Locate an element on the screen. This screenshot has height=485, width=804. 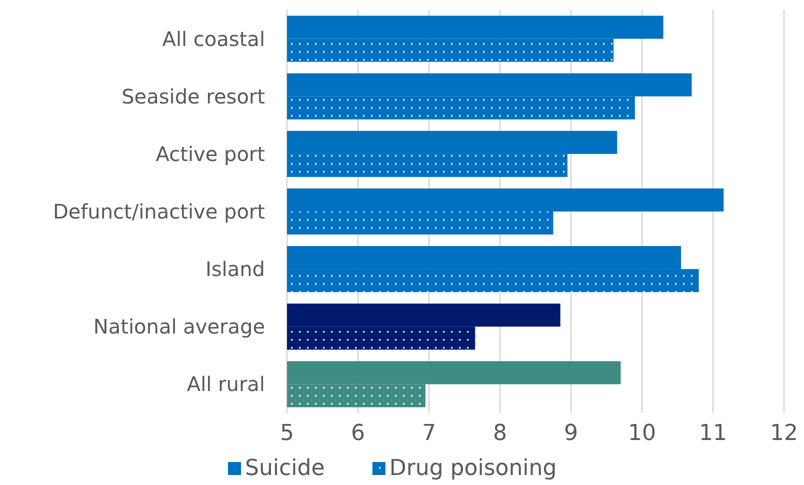
x-tick-label: 5 is located at coordinates (287, 433).